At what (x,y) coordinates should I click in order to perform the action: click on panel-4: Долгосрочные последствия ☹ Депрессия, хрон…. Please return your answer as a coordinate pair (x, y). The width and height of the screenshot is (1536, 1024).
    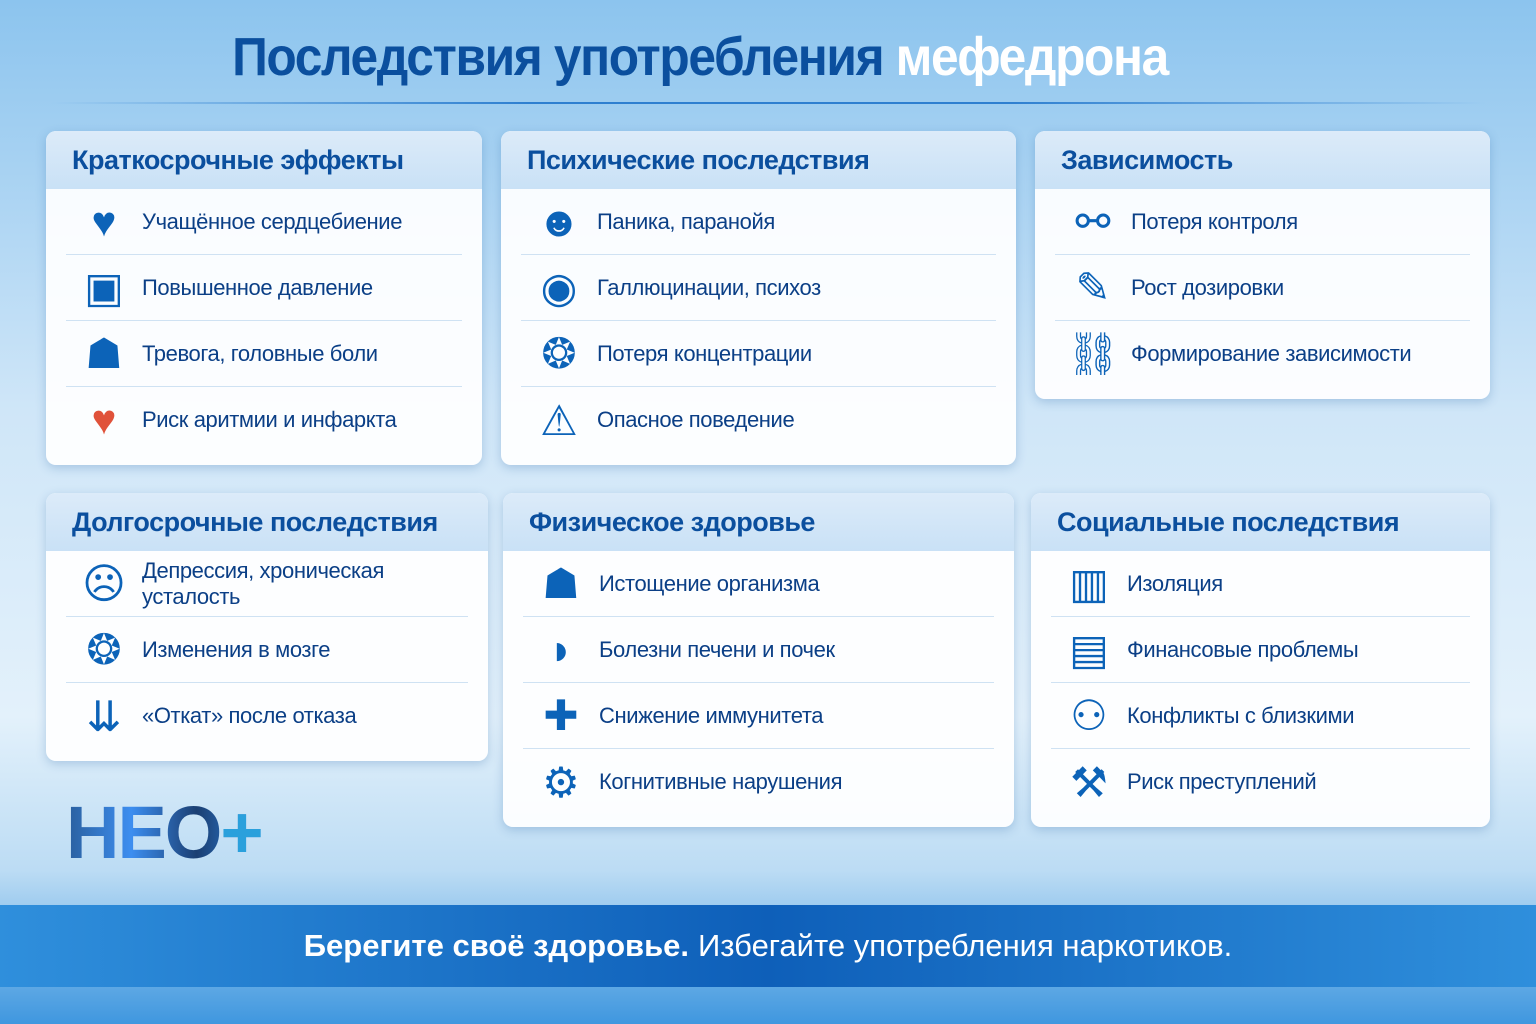
    Looking at the image, I should click on (267, 627).